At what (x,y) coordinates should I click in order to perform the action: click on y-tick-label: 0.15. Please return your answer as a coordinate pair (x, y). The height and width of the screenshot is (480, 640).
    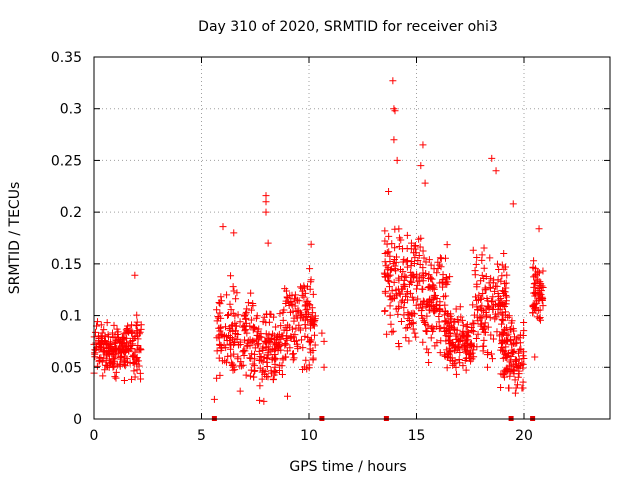
    Looking at the image, I should click on (66, 265).